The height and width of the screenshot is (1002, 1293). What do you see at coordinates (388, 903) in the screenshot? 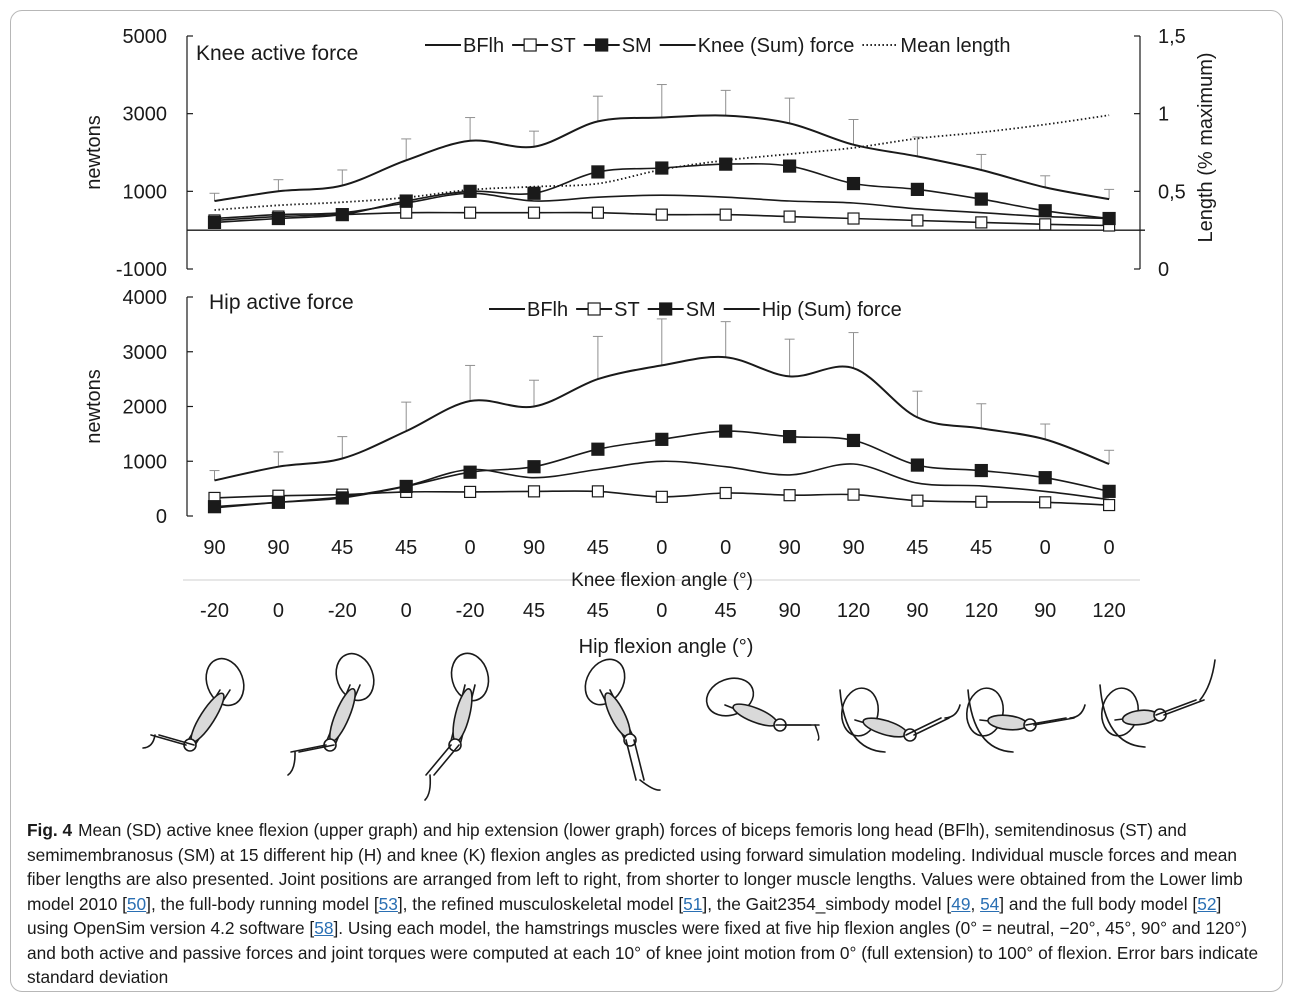
I see `reference-link: 53` at bounding box center [388, 903].